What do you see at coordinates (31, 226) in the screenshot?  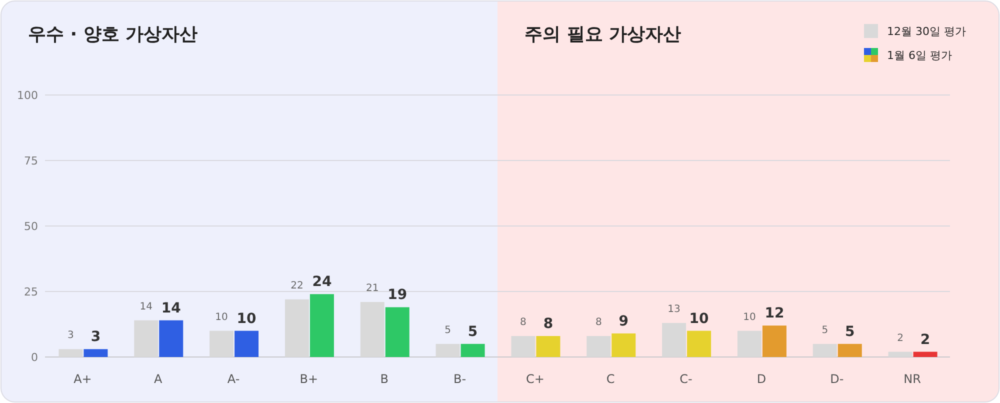 I see `y-tick-label: 50` at bounding box center [31, 226].